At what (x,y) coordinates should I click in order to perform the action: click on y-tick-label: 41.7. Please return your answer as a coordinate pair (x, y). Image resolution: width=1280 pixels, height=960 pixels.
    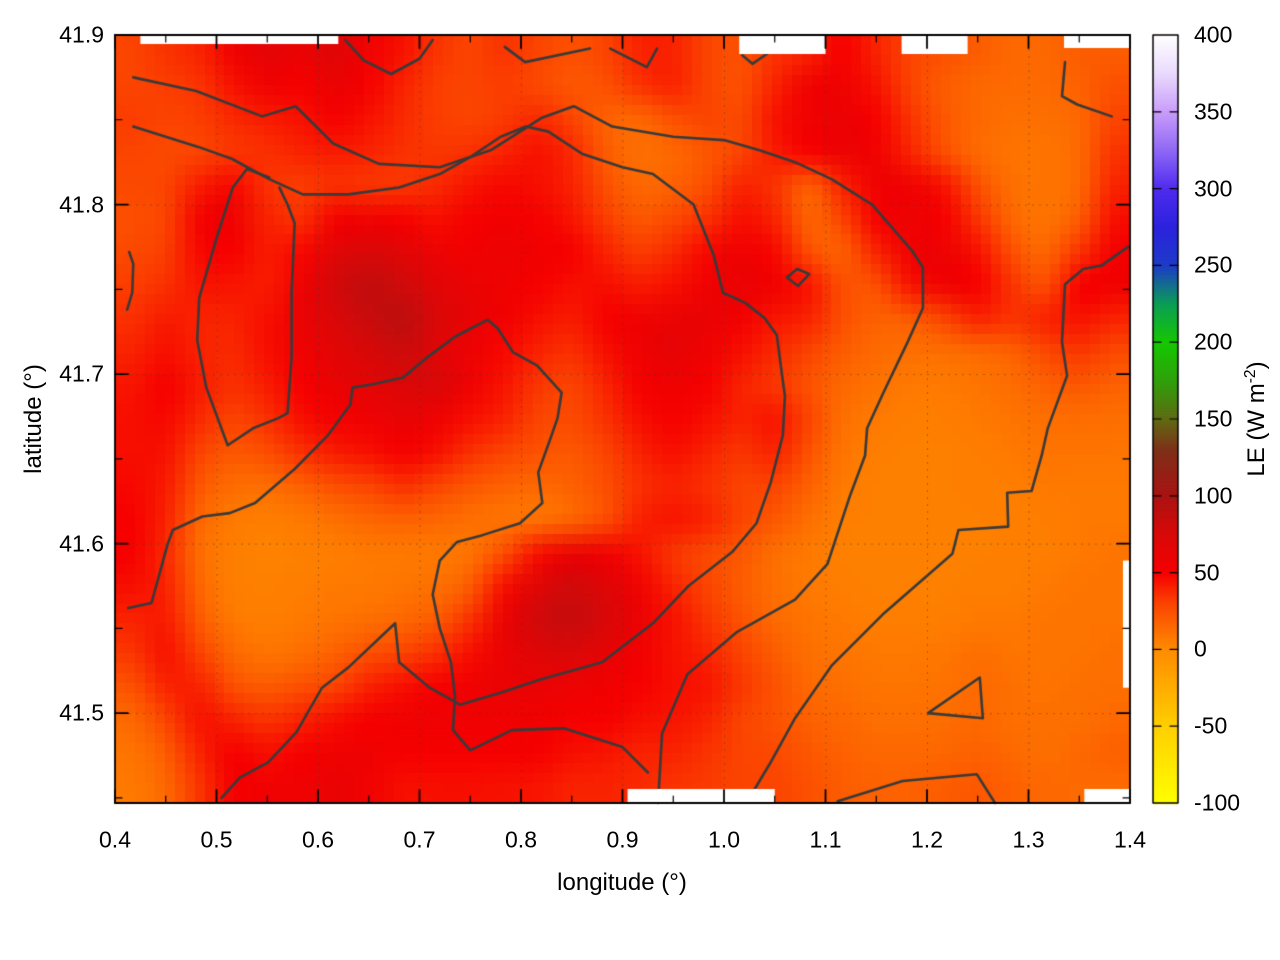
    Looking at the image, I should click on (81, 373).